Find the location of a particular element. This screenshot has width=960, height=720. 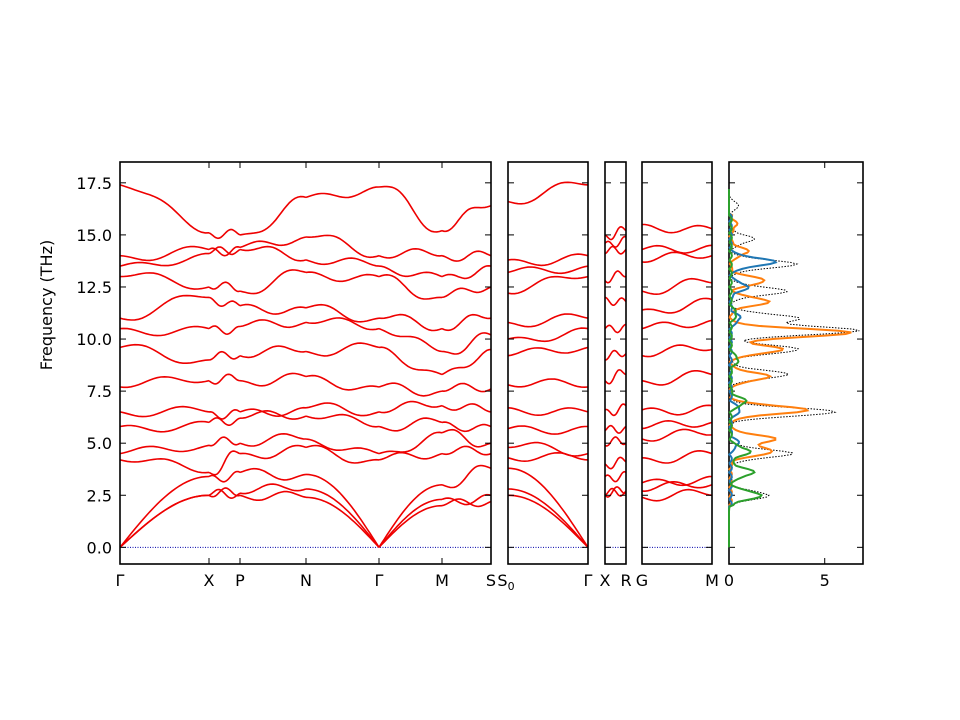

k-point-label: S is located at coordinates (491, 580).